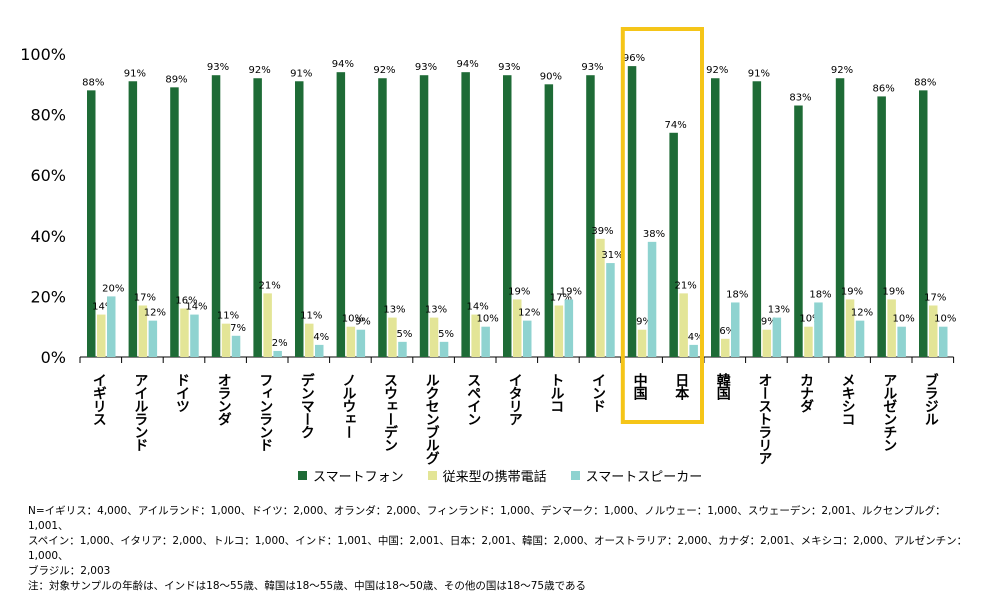  I want to click on category-label: 日本, so click(681, 387).